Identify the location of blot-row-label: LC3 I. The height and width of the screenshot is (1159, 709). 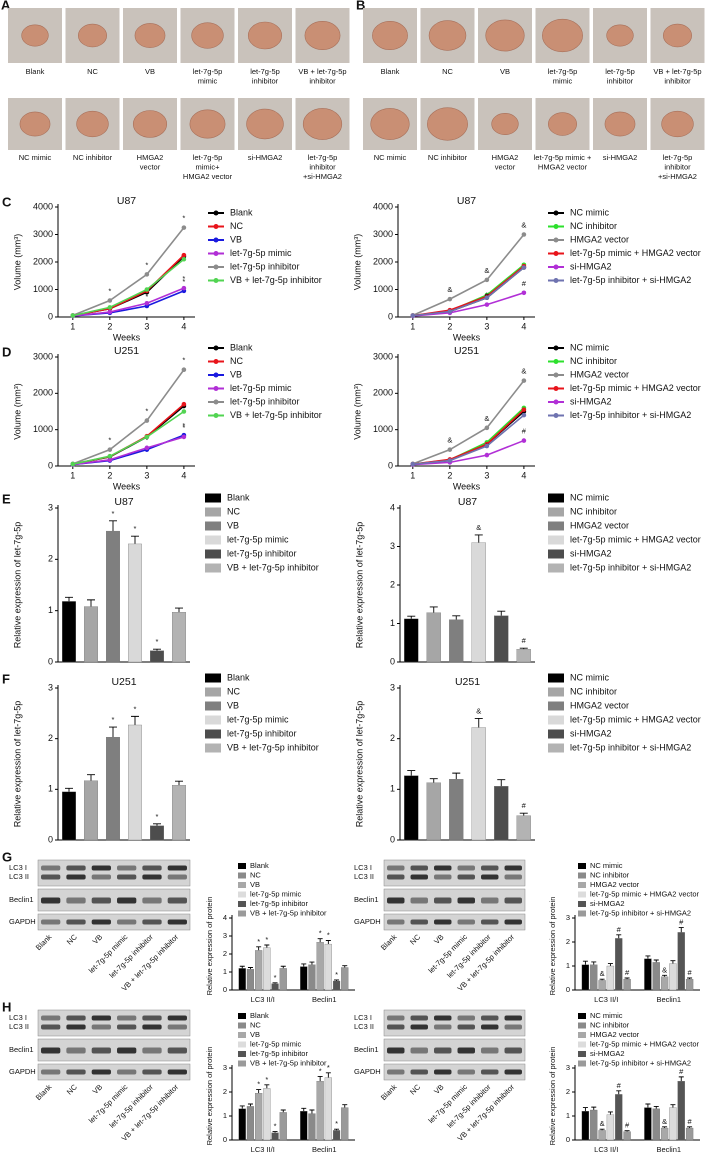
(18, 1017).